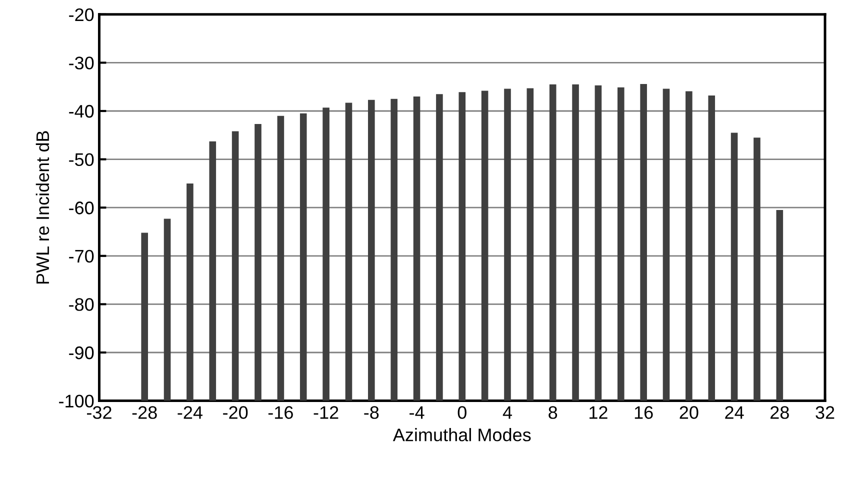 The image size is (841, 480). I want to click on y-tick-label: -100, so click(76, 401).